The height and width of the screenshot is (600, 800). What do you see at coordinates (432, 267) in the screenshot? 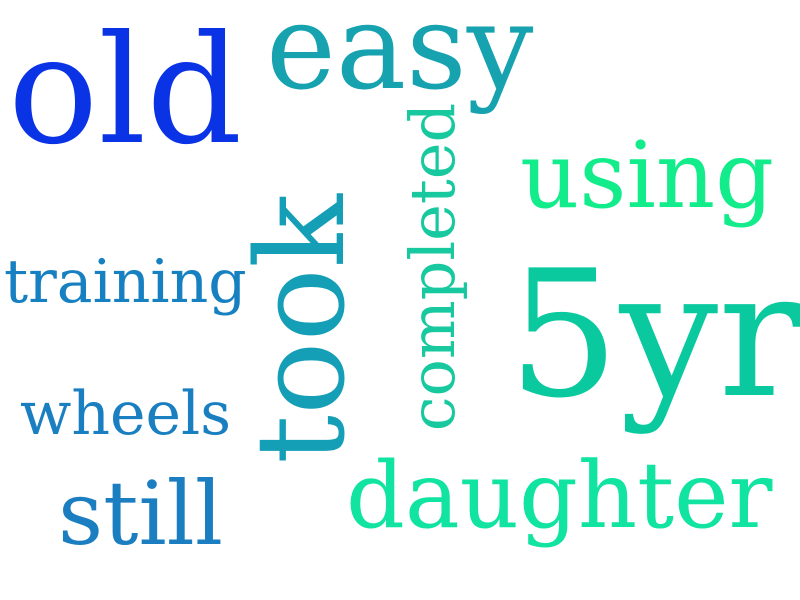
I see `word-completed: completed` at bounding box center [432, 267].